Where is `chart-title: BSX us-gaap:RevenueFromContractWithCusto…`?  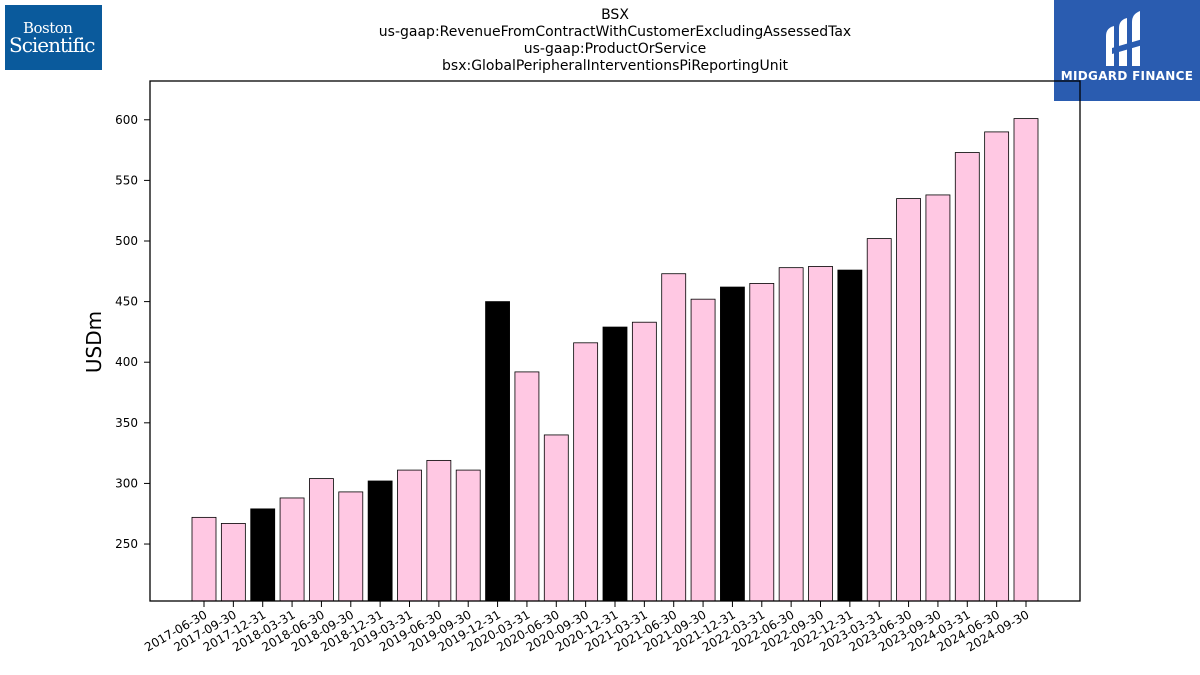
chart-title: BSX us-gaap:RevenueFromContractWithCusto… is located at coordinates (600, 41).